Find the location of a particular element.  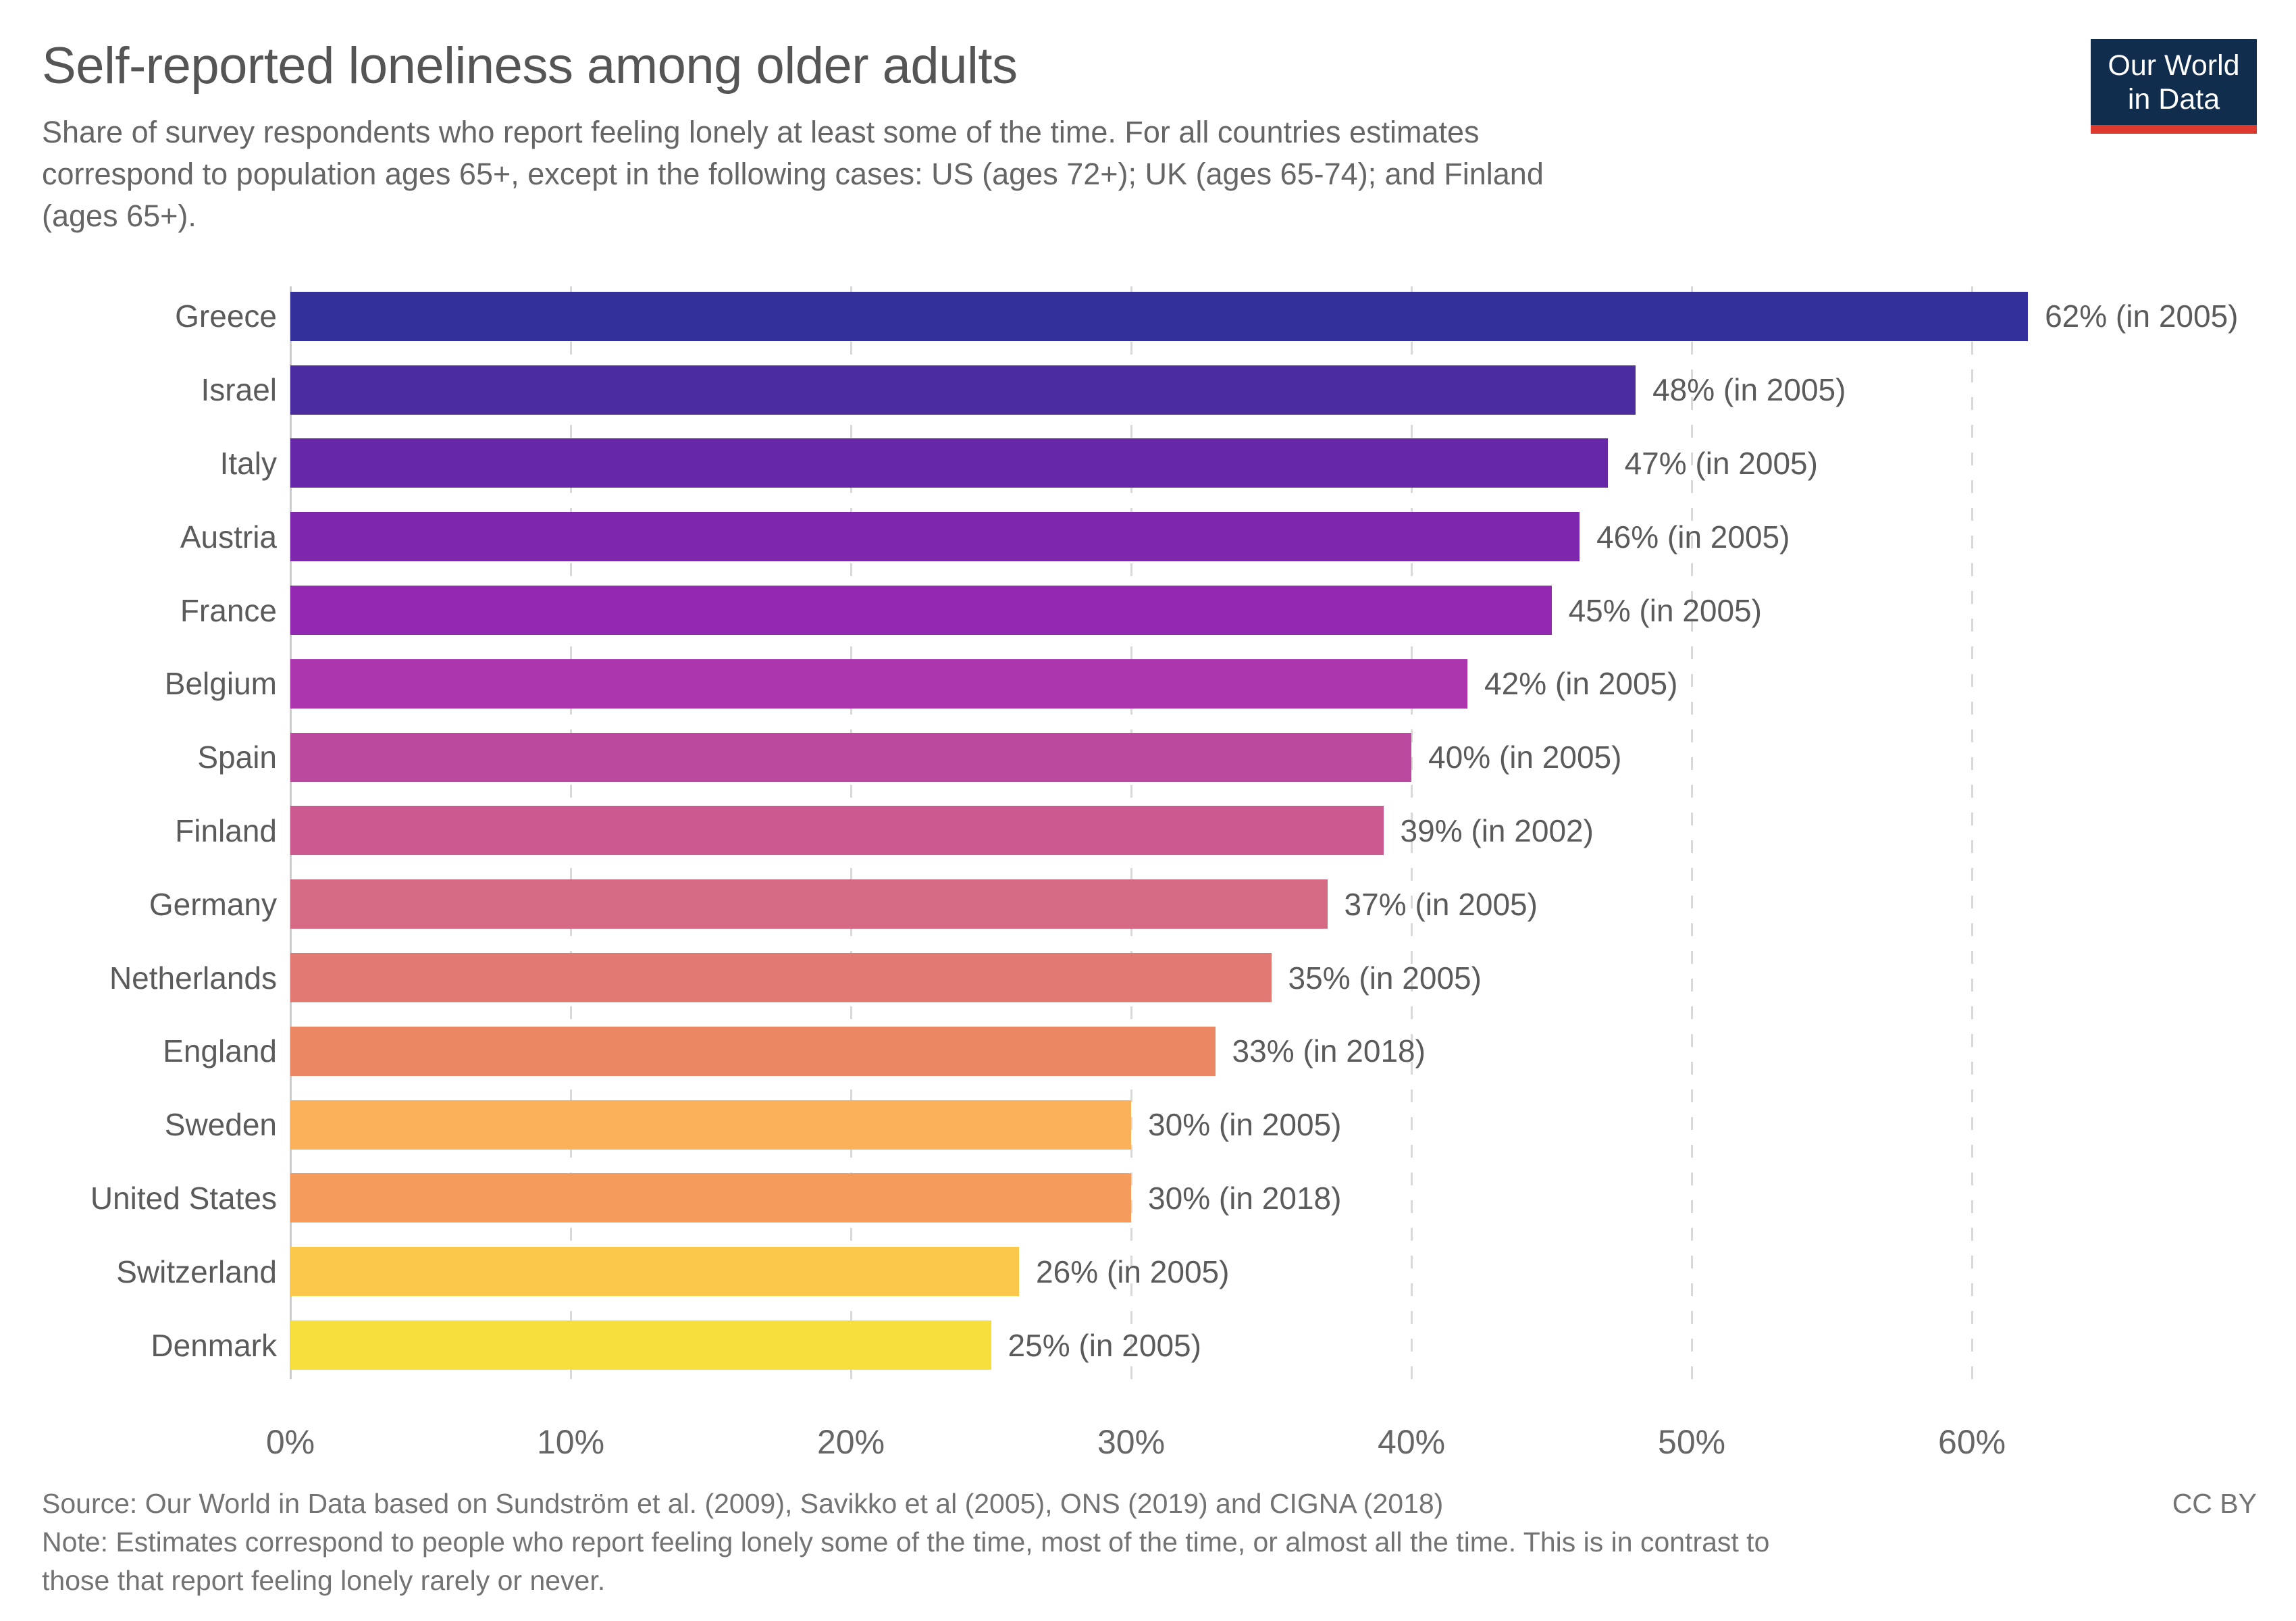

bar-netherlands is located at coordinates (781, 978).